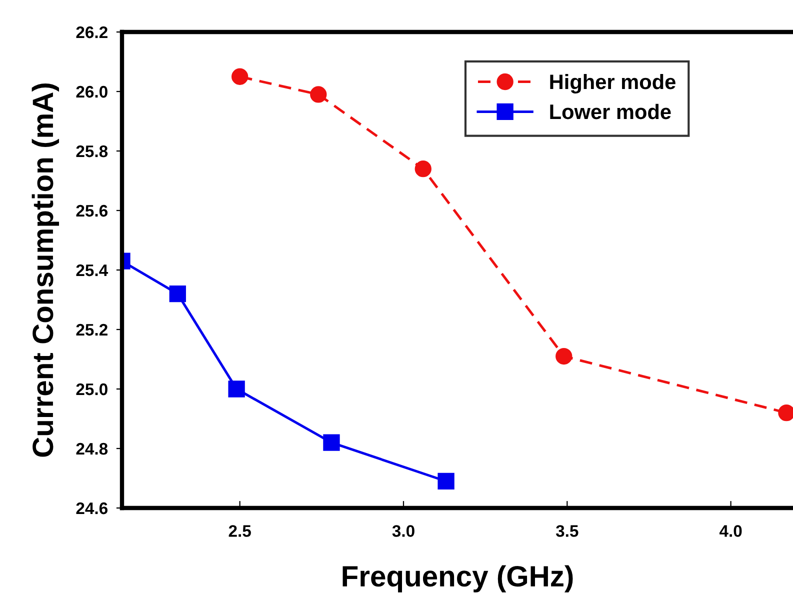  What do you see at coordinates (92, 270) in the screenshot?
I see `y-tick-label: 25.4` at bounding box center [92, 270].